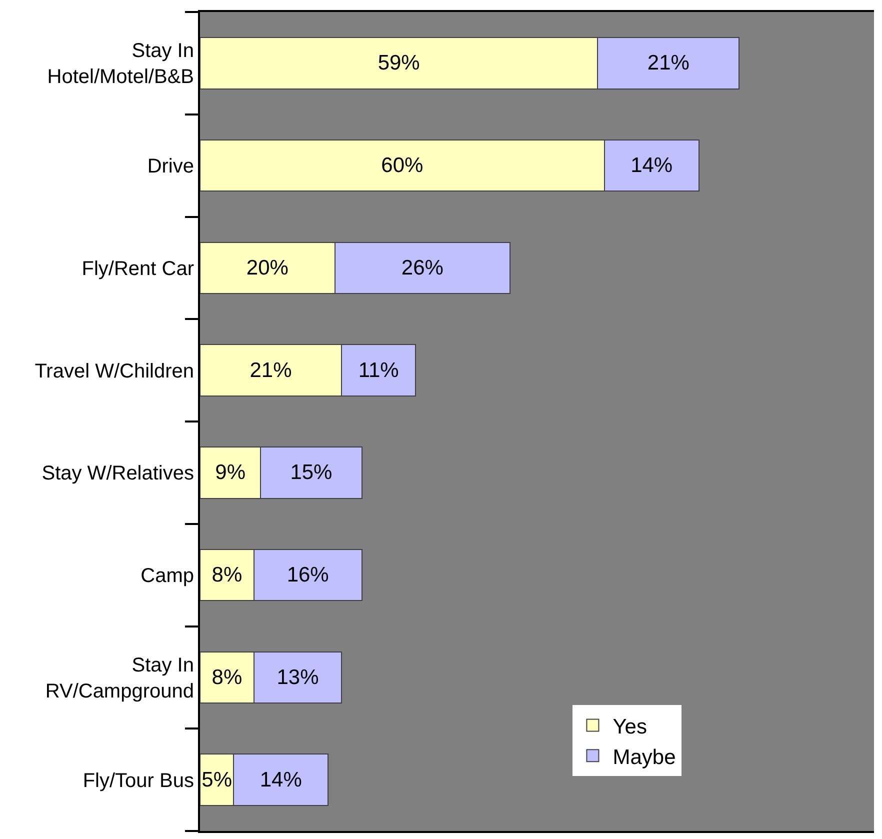  Describe the element at coordinates (114, 371) in the screenshot. I see `y-tick-label: Travel W/Children` at that location.